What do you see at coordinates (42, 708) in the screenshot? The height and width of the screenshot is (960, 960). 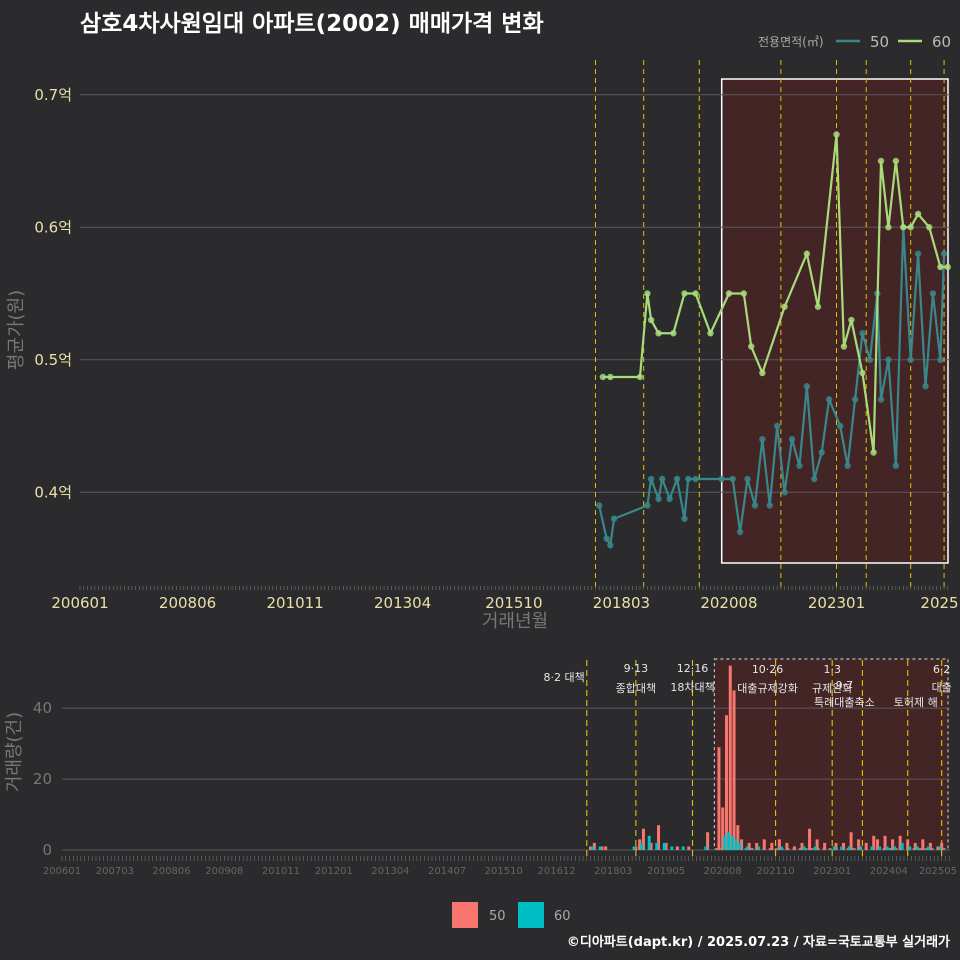 I see `y-tick-label: 40` at bounding box center [42, 708].